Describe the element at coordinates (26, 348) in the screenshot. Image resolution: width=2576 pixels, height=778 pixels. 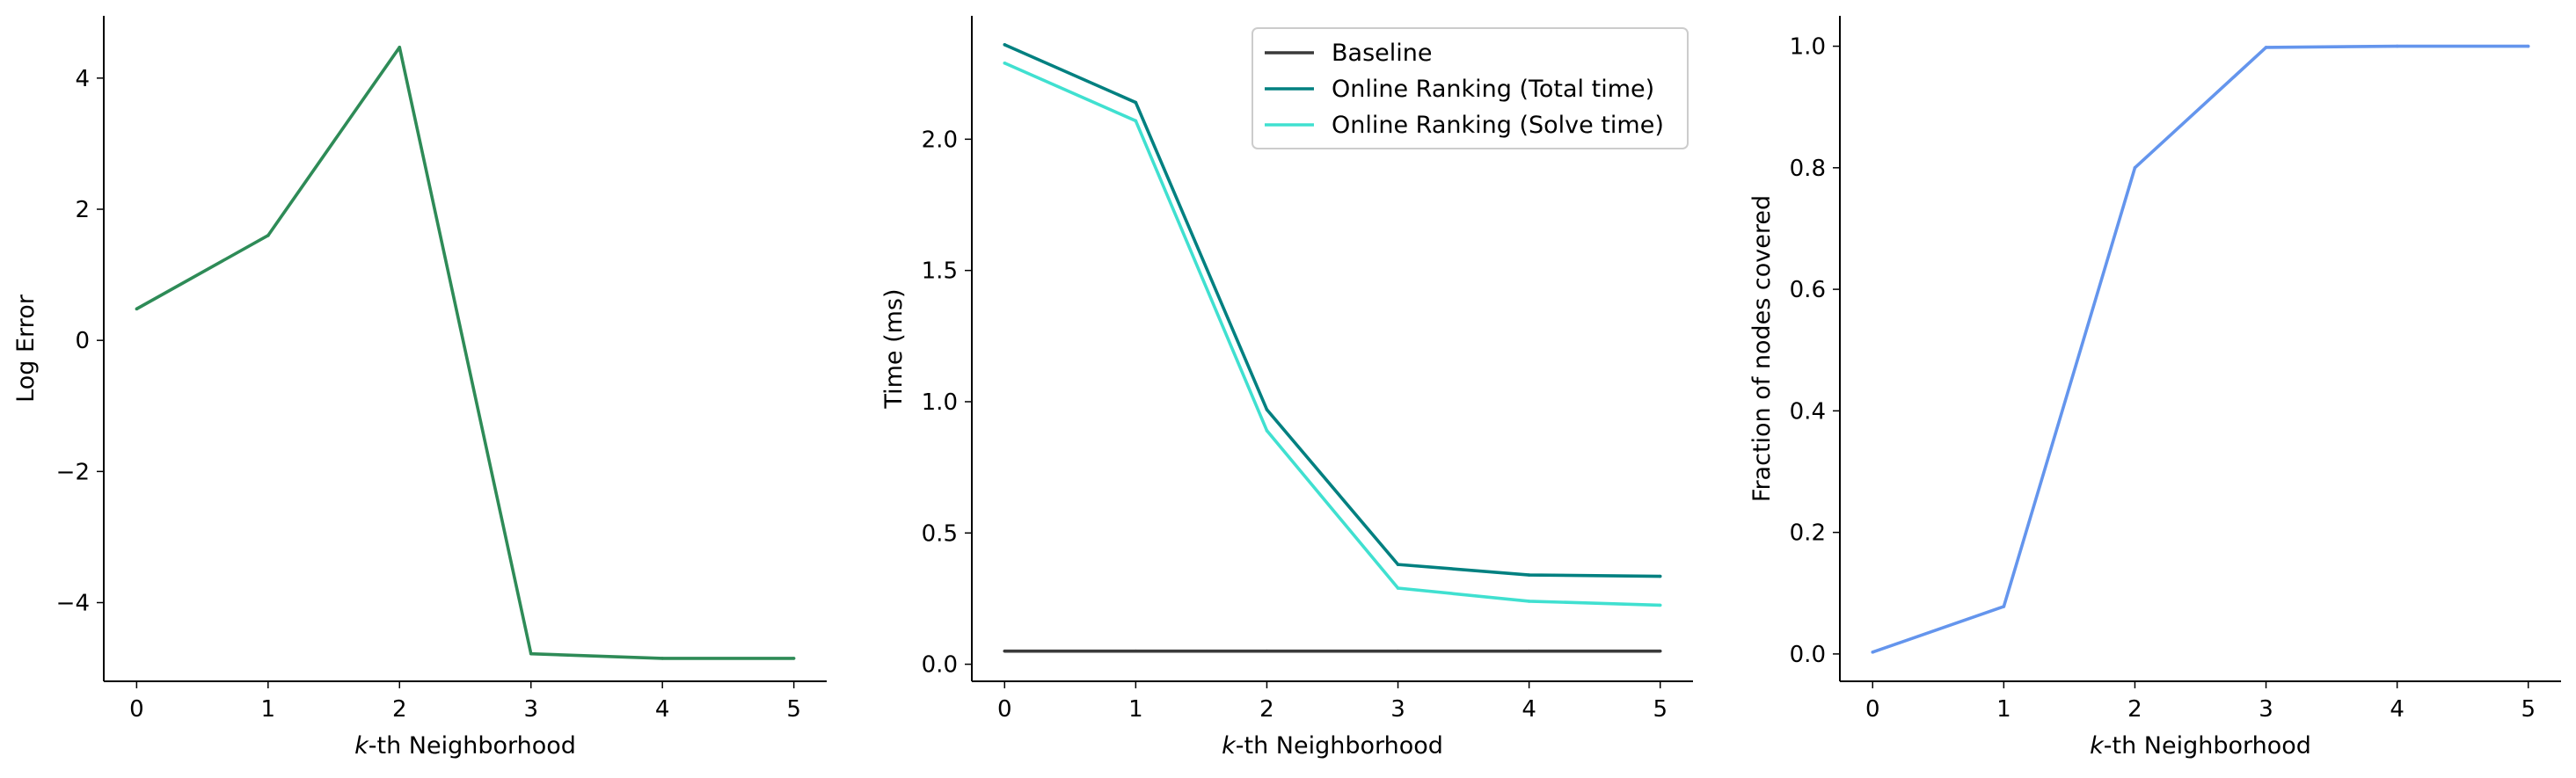
I see `y-axis-title: Log Error` at that location.